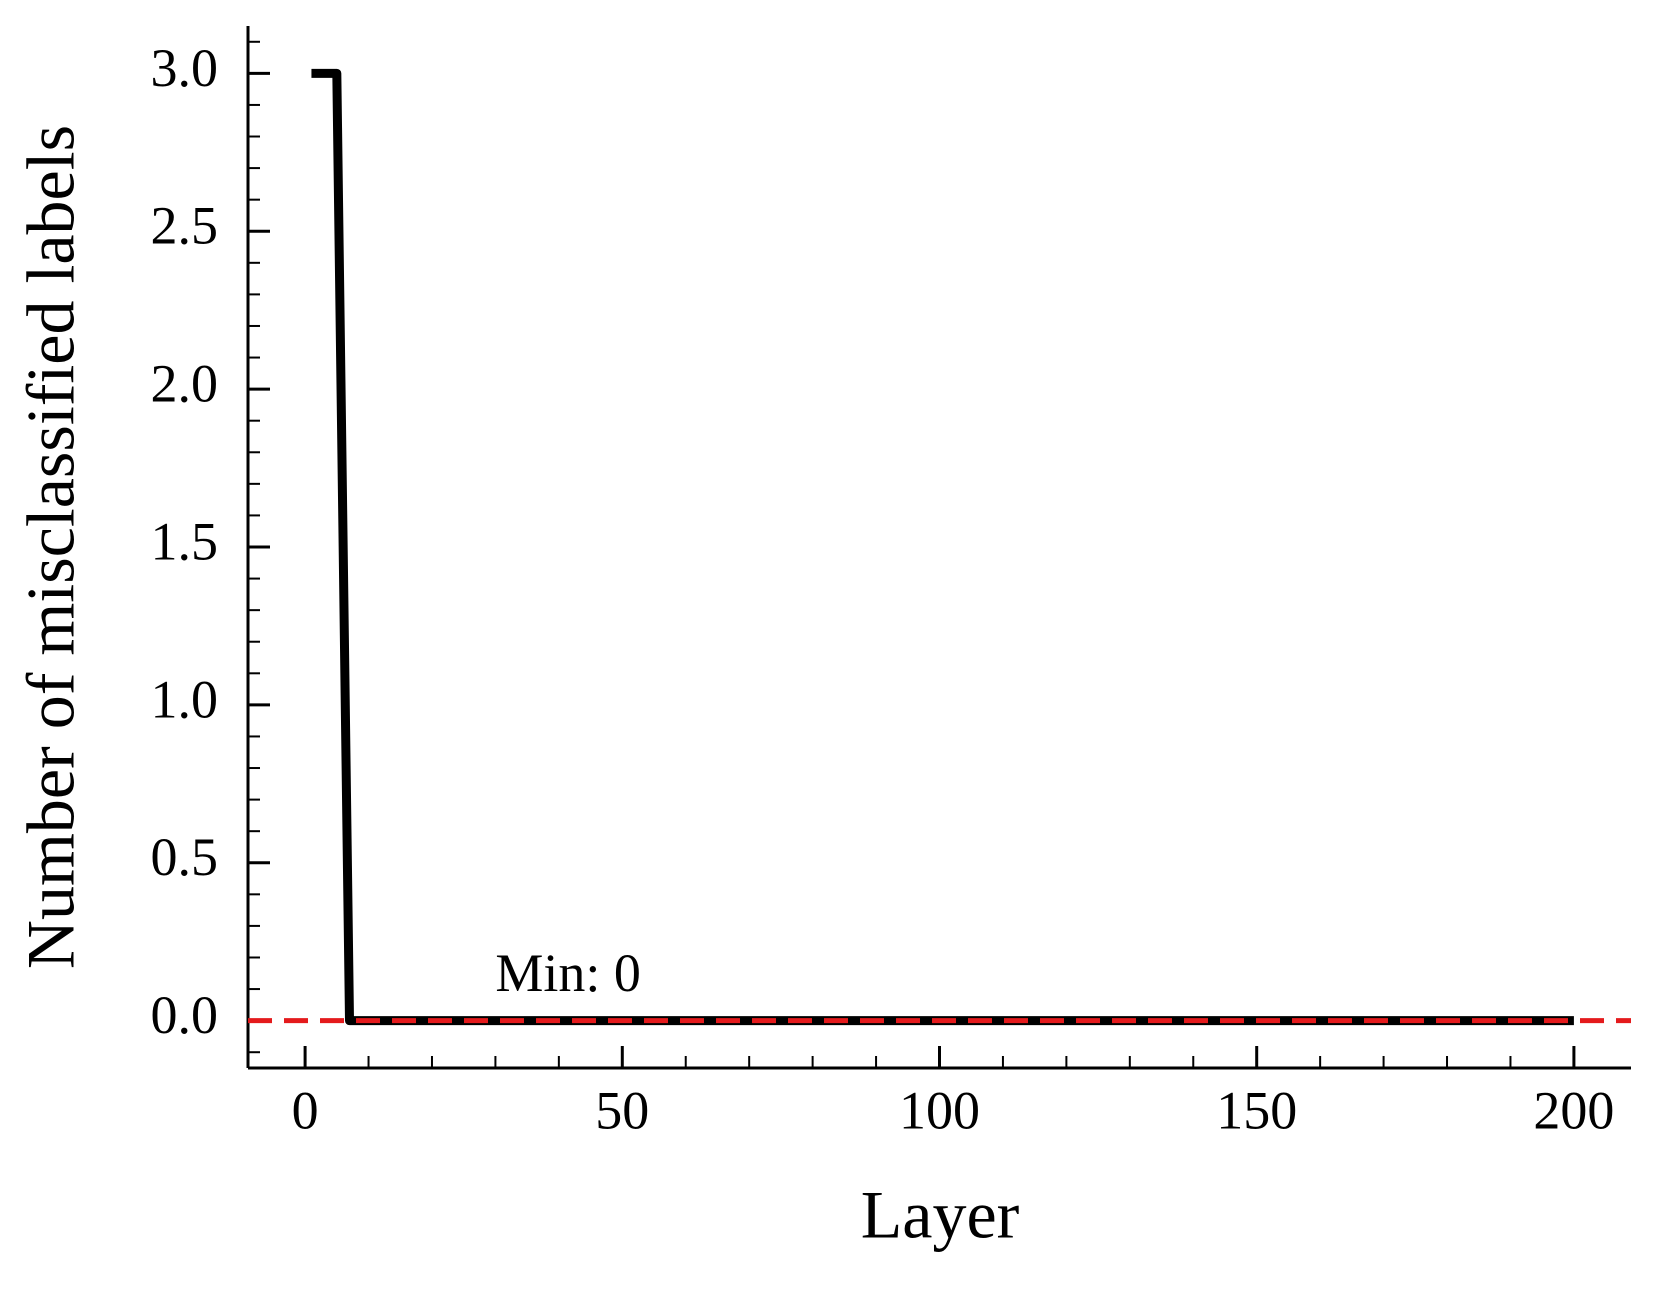  Describe the element at coordinates (1573, 1110) in the screenshot. I see `x-tick-label: 200` at that location.